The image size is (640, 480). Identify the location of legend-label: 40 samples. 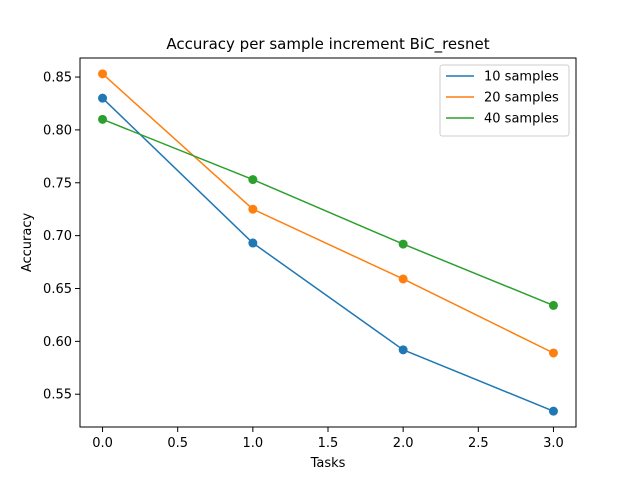
(521, 119).